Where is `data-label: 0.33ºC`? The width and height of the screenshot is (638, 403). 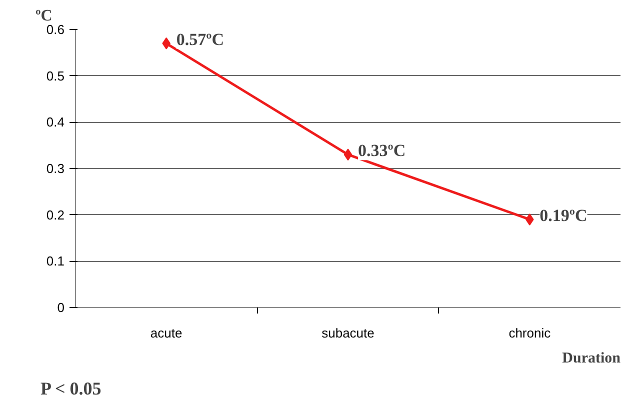 data-label: 0.33ºC is located at coordinates (382, 150).